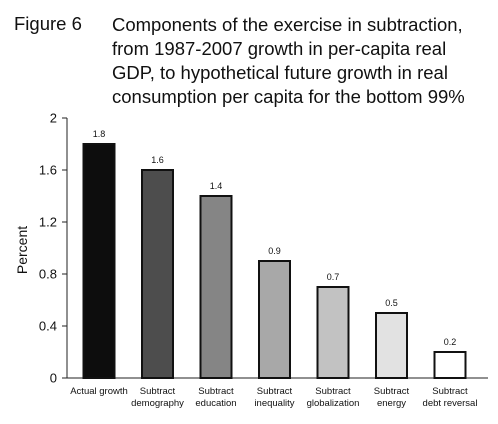 The image size is (498, 424). What do you see at coordinates (450, 342) in the screenshot?
I see `data-label: 0.2` at bounding box center [450, 342].